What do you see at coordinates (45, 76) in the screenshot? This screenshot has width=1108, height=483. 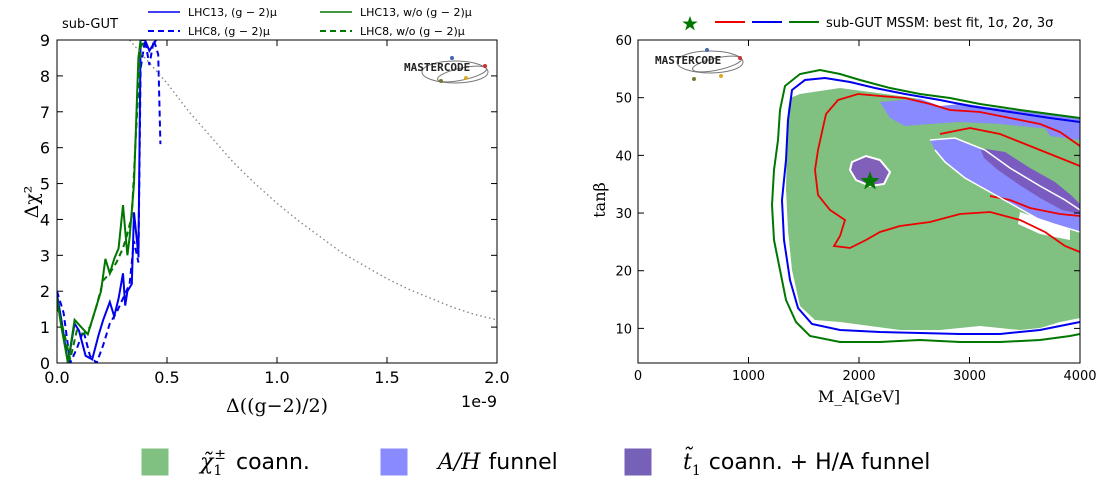 I see `y-tick-label: 8` at bounding box center [45, 76].